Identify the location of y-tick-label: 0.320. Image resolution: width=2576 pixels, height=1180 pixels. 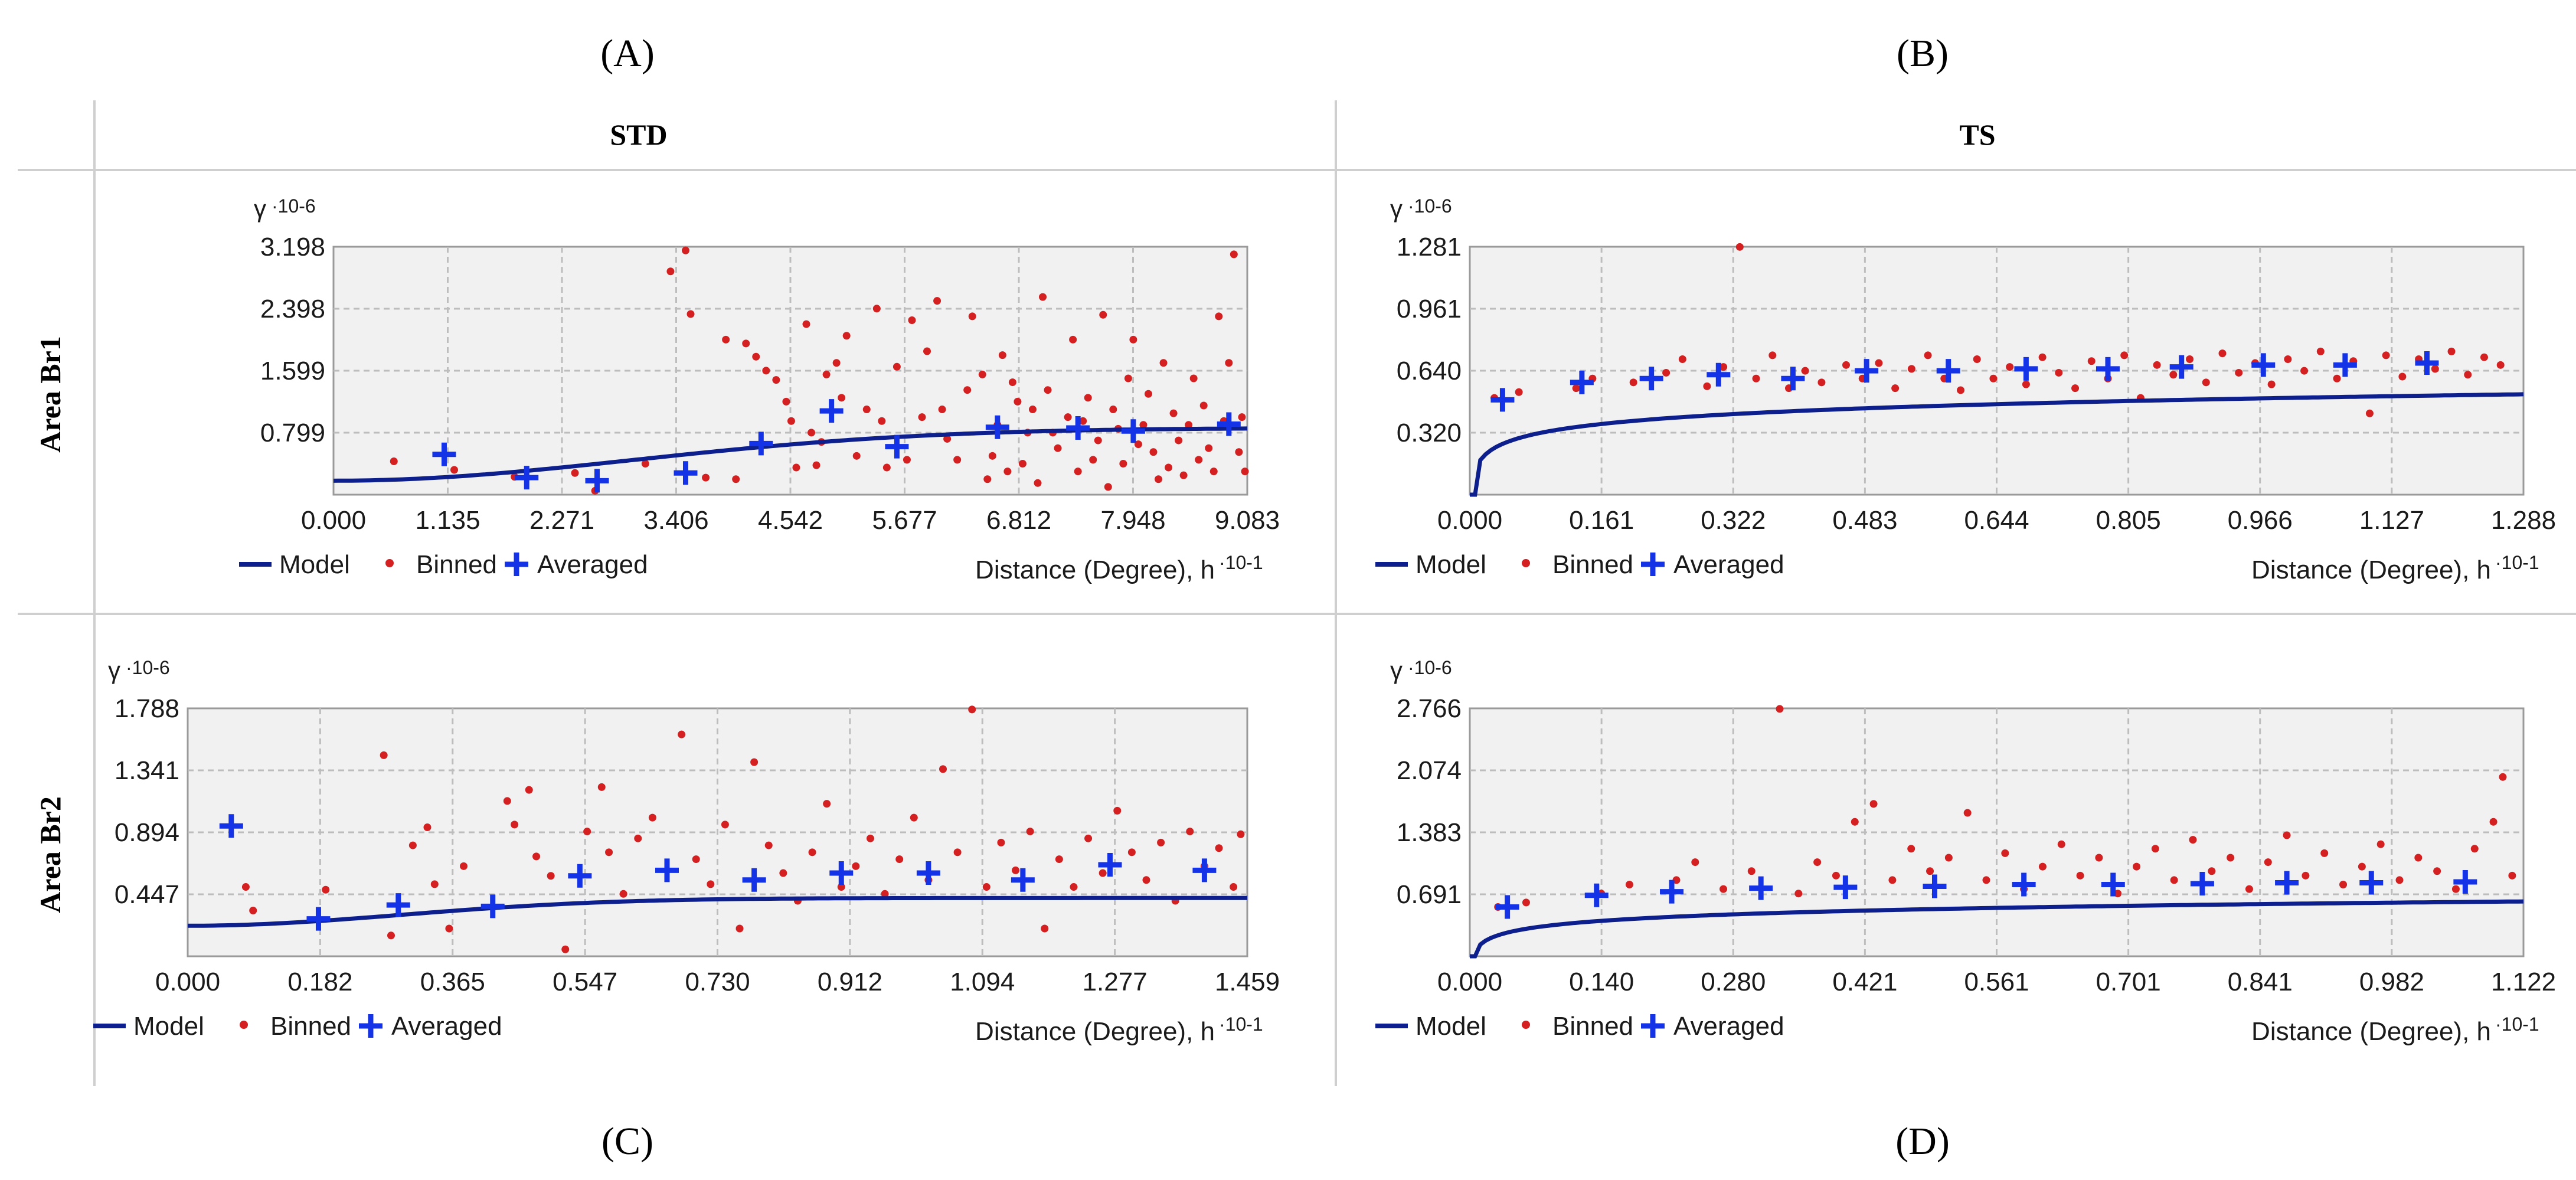
(1429, 433).